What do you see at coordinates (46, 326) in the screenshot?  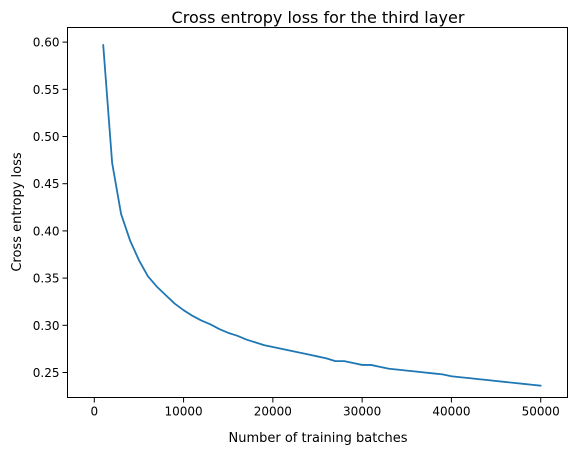 I see `y-tick-label: 0.30` at bounding box center [46, 326].